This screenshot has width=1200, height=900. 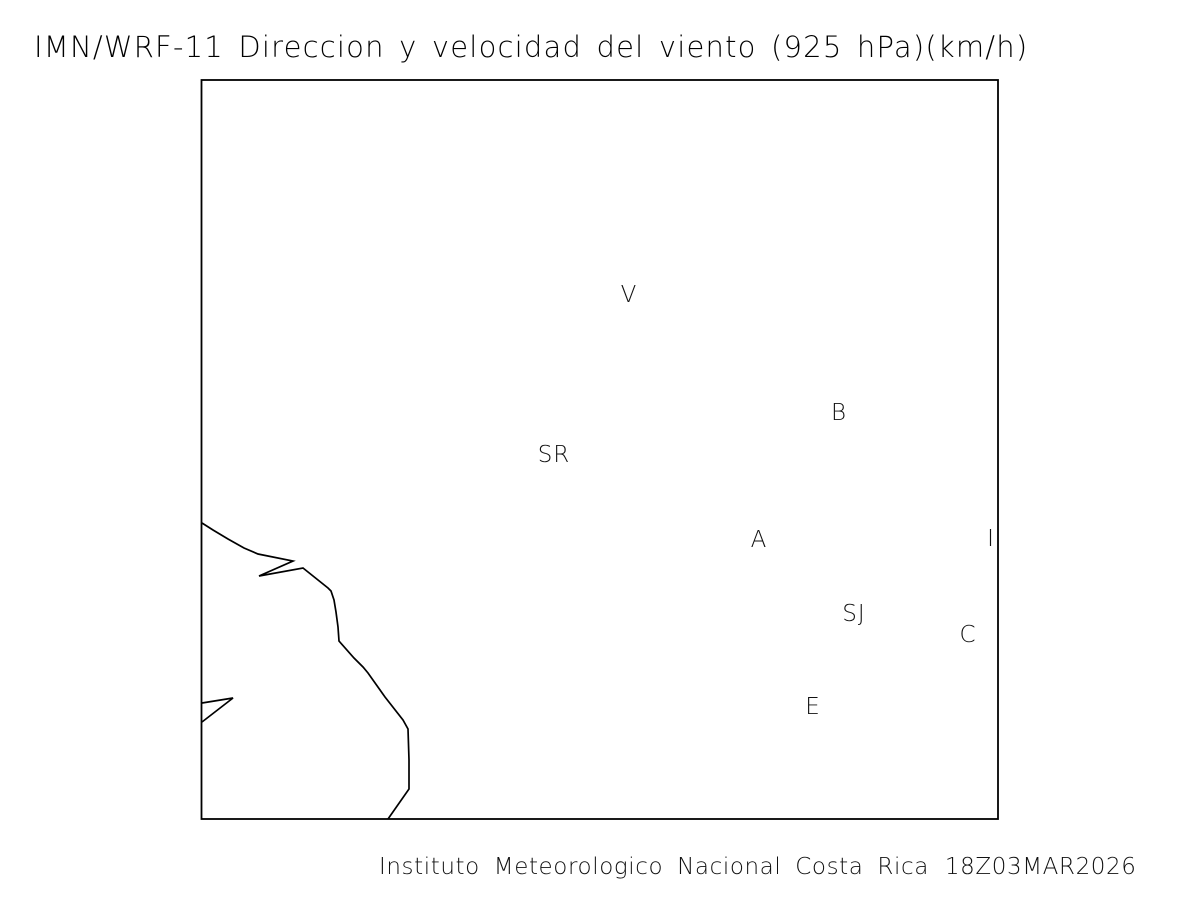 I want to click on peninsula-outline, so click(x=217, y=710).